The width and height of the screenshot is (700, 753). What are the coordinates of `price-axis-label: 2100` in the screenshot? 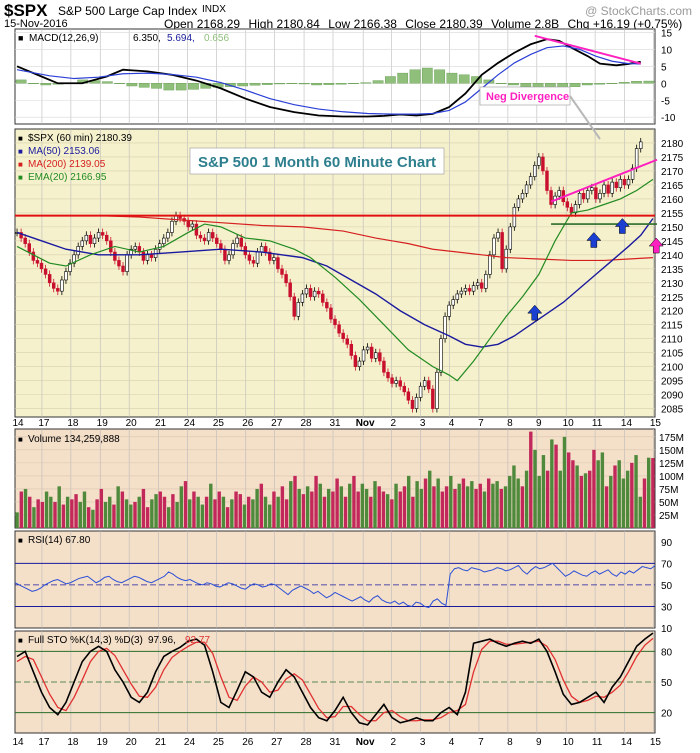 It's located at (672, 368).